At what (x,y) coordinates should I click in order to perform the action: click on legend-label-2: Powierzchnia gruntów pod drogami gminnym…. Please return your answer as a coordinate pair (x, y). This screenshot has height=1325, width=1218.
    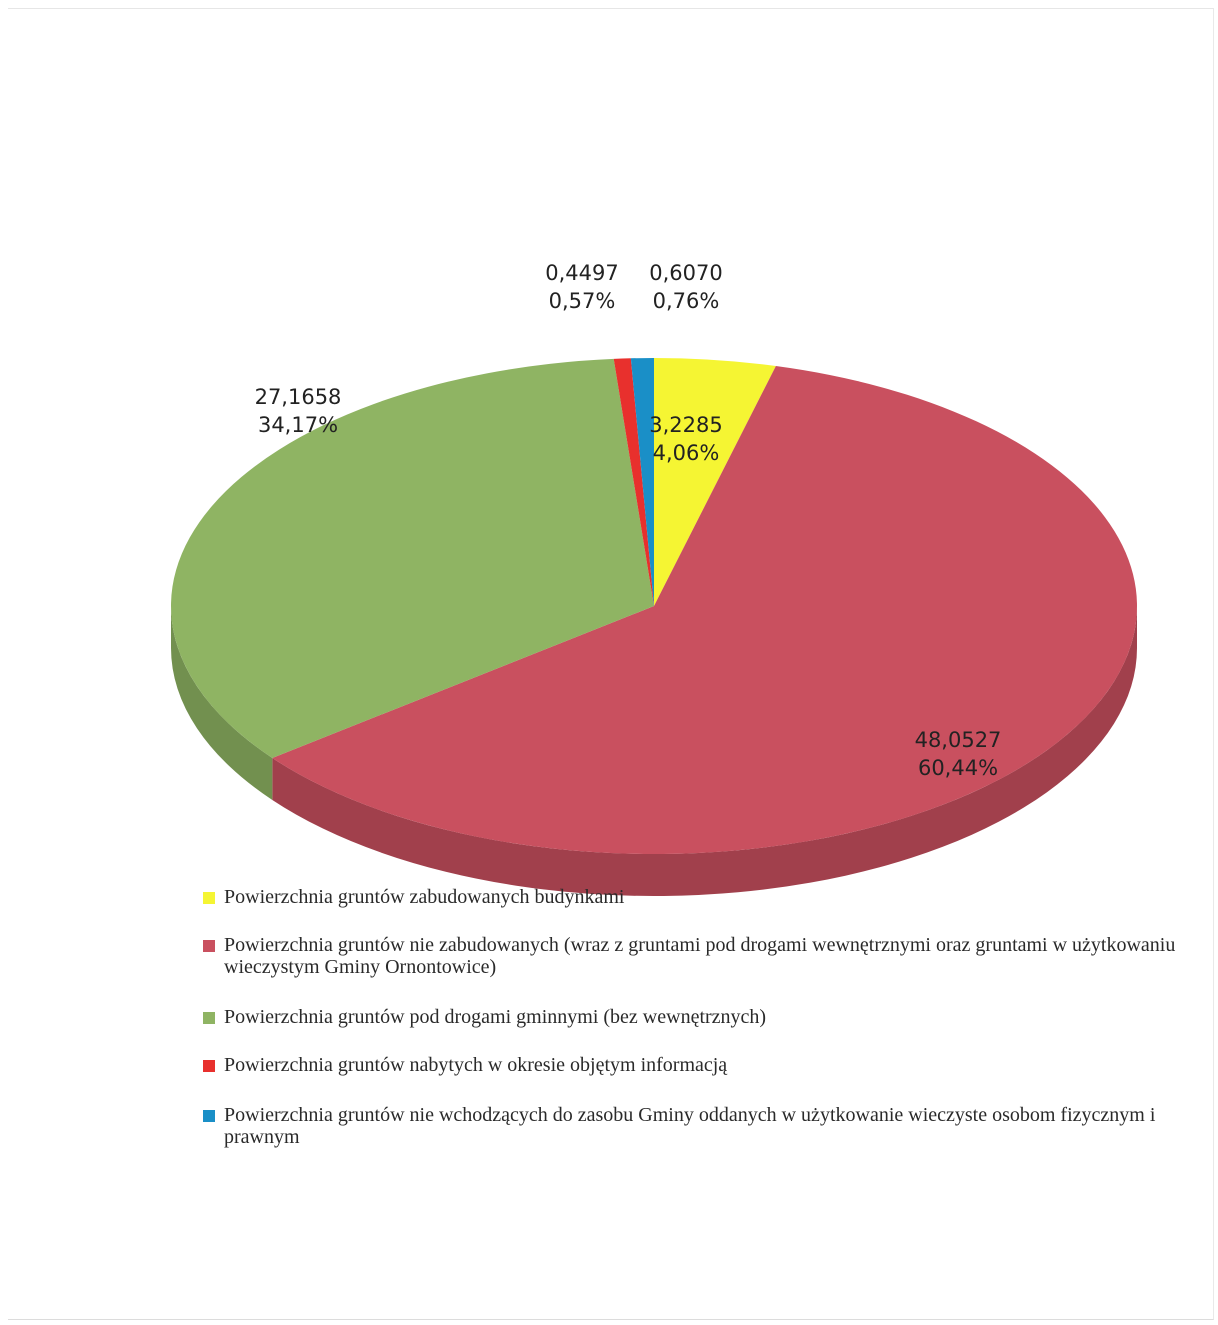
    Looking at the image, I should click on (495, 1017).